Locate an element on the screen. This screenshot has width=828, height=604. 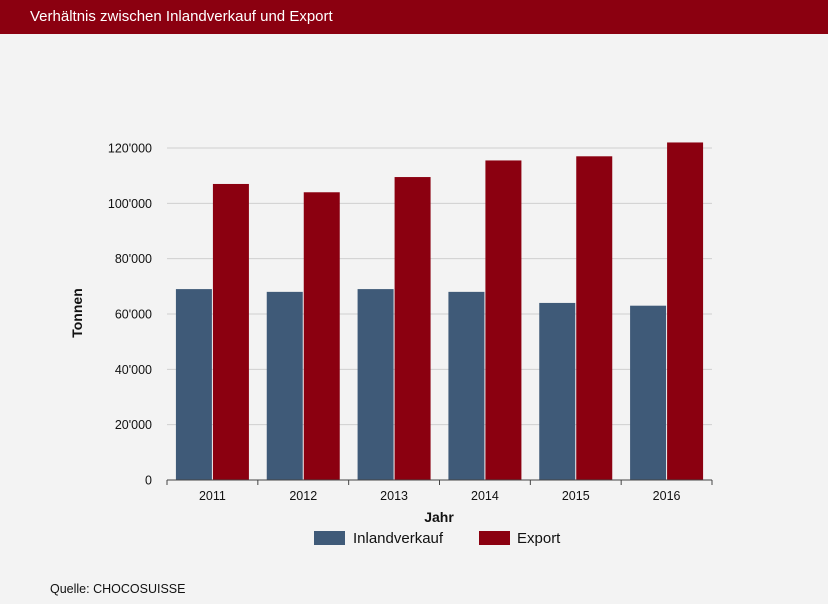
bar-export-2015 is located at coordinates (594, 318).